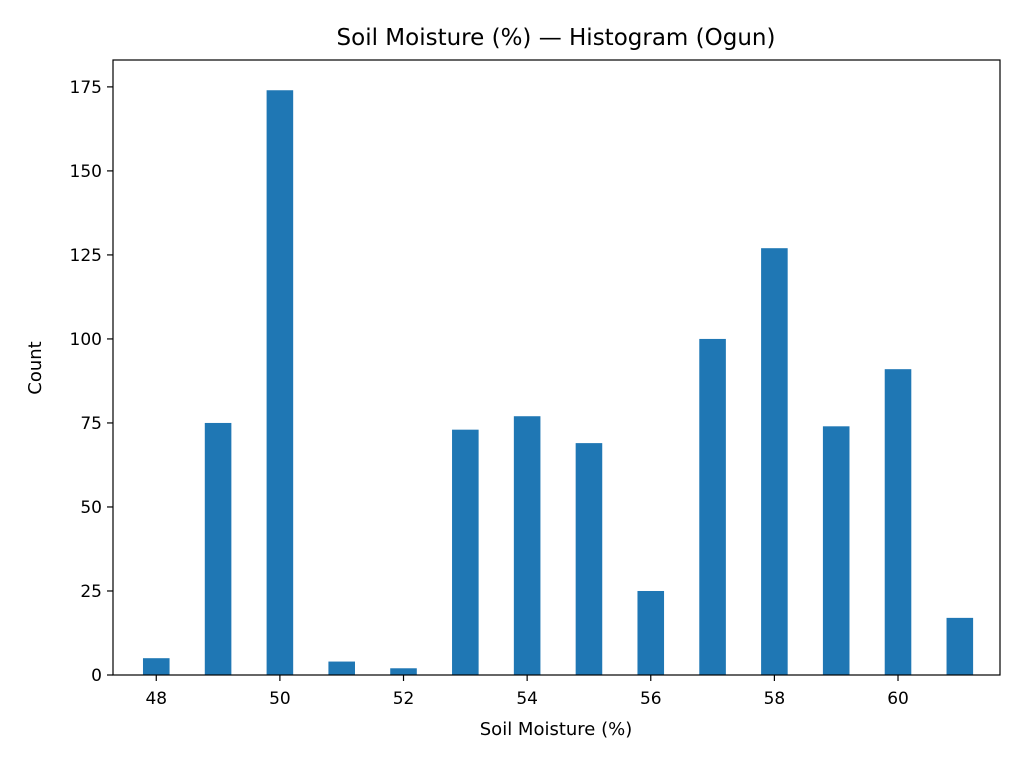 The height and width of the screenshot is (768, 1024). What do you see at coordinates (775, 699) in the screenshot?
I see `x-tick-label: 58` at bounding box center [775, 699].